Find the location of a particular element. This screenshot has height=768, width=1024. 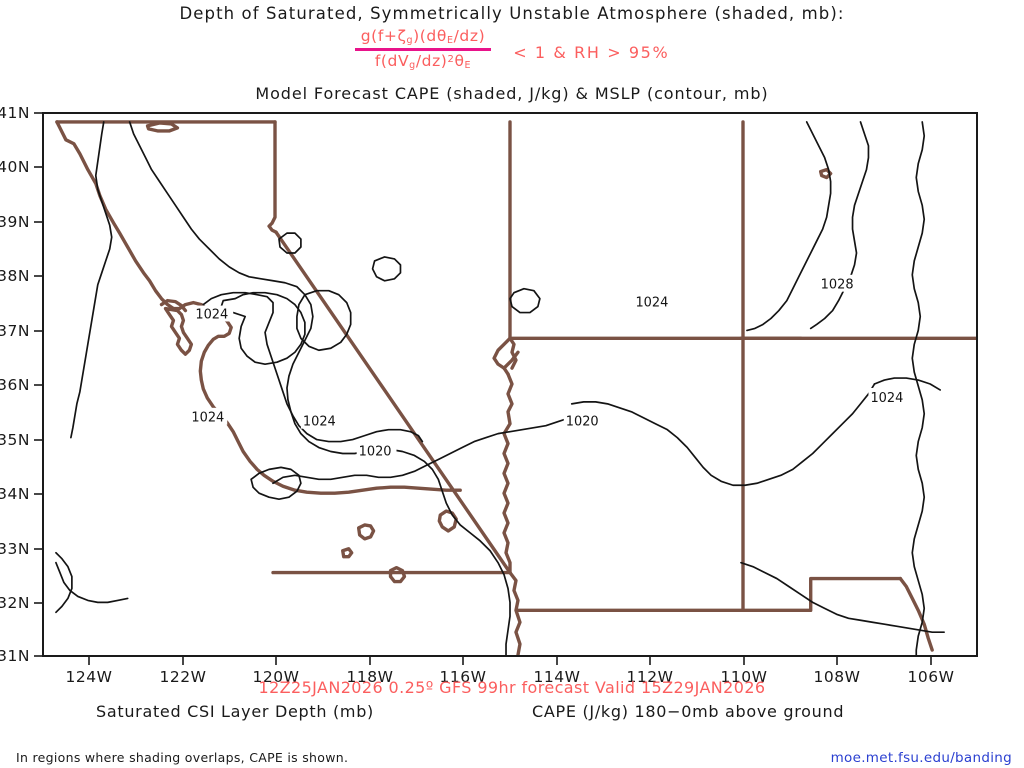

contour-small-blob-b is located at coordinates (525, 300).